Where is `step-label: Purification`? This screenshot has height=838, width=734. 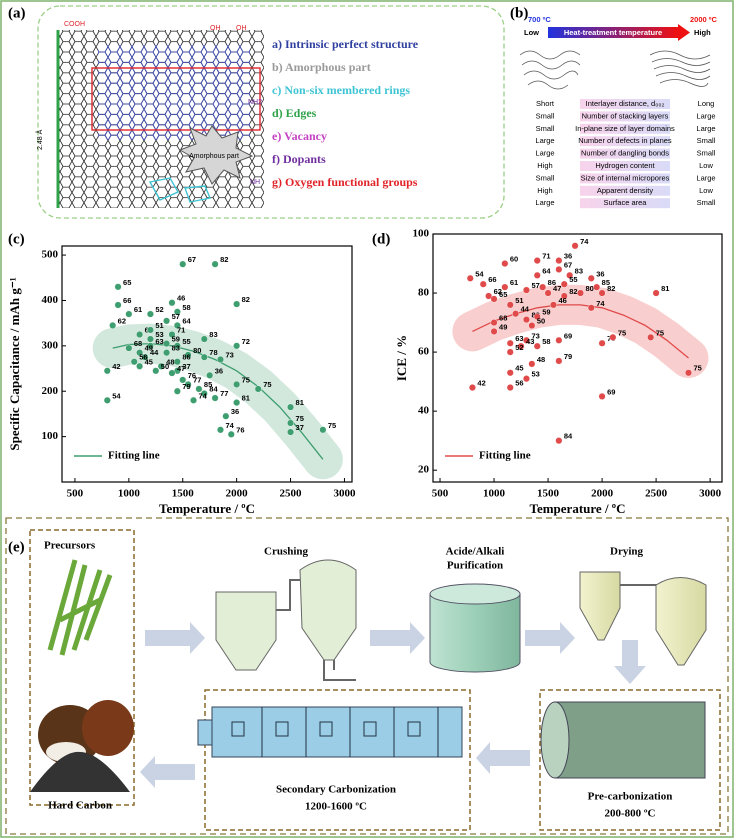
step-label: Purification is located at coordinates (475, 566).